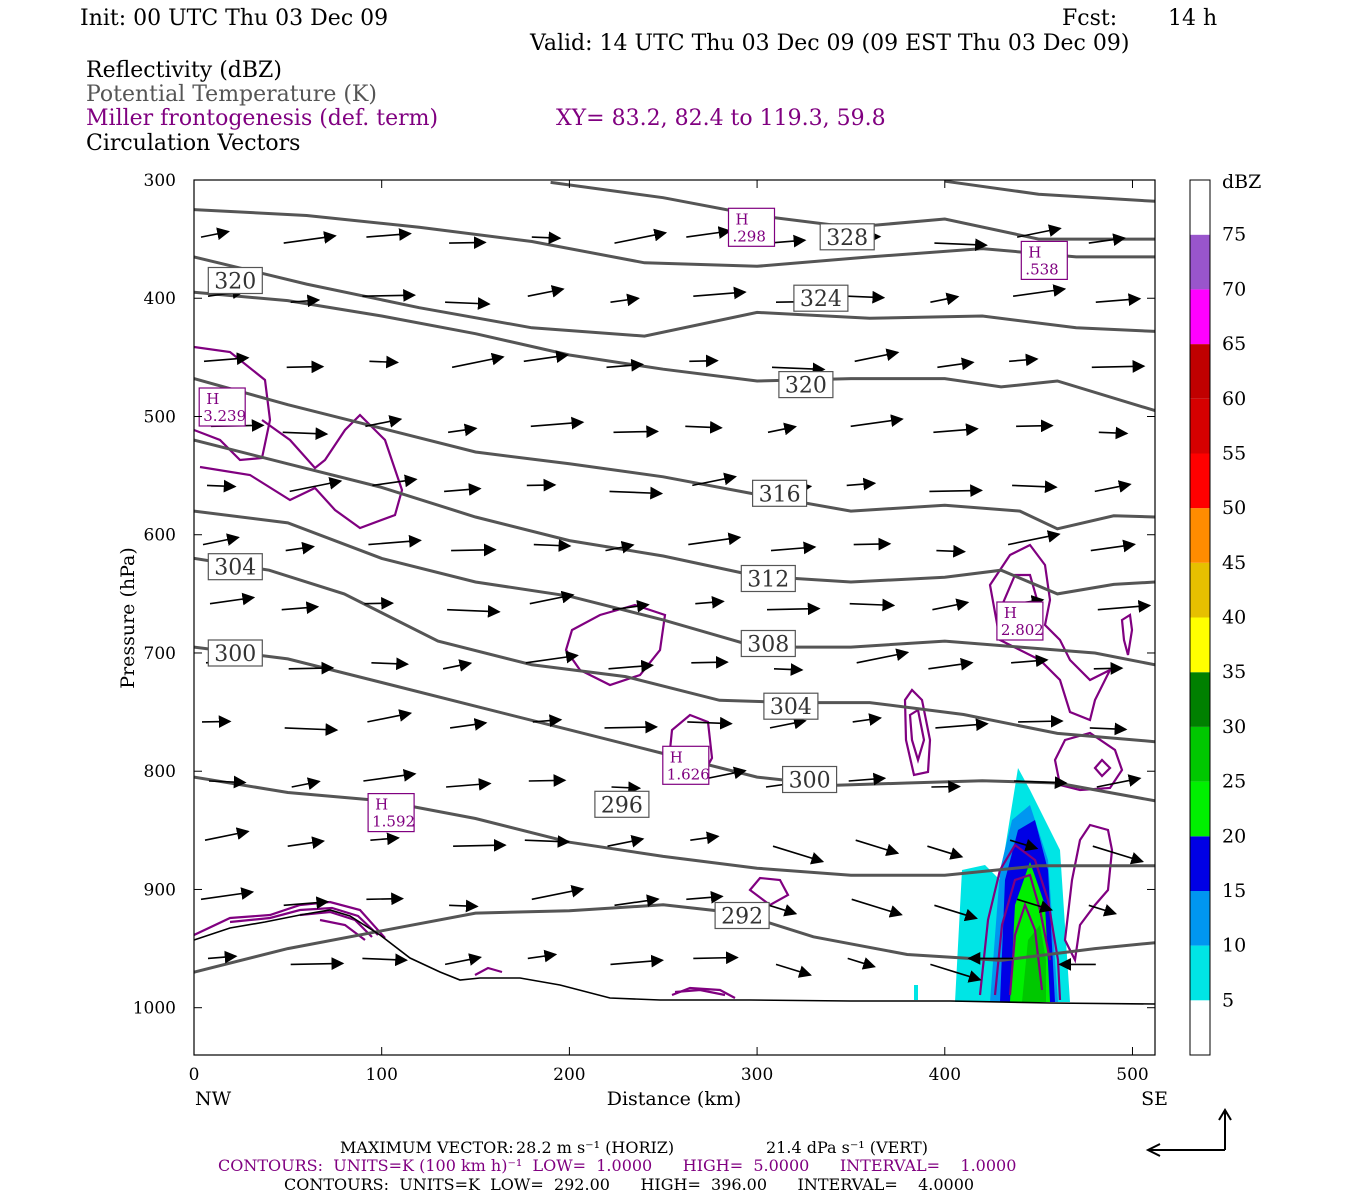 Image resolution: width=1350 pixels, height=1200 pixels. What do you see at coordinates (1234, 782) in the screenshot?
I see `colorbar-level-label: 25` at bounding box center [1234, 782].